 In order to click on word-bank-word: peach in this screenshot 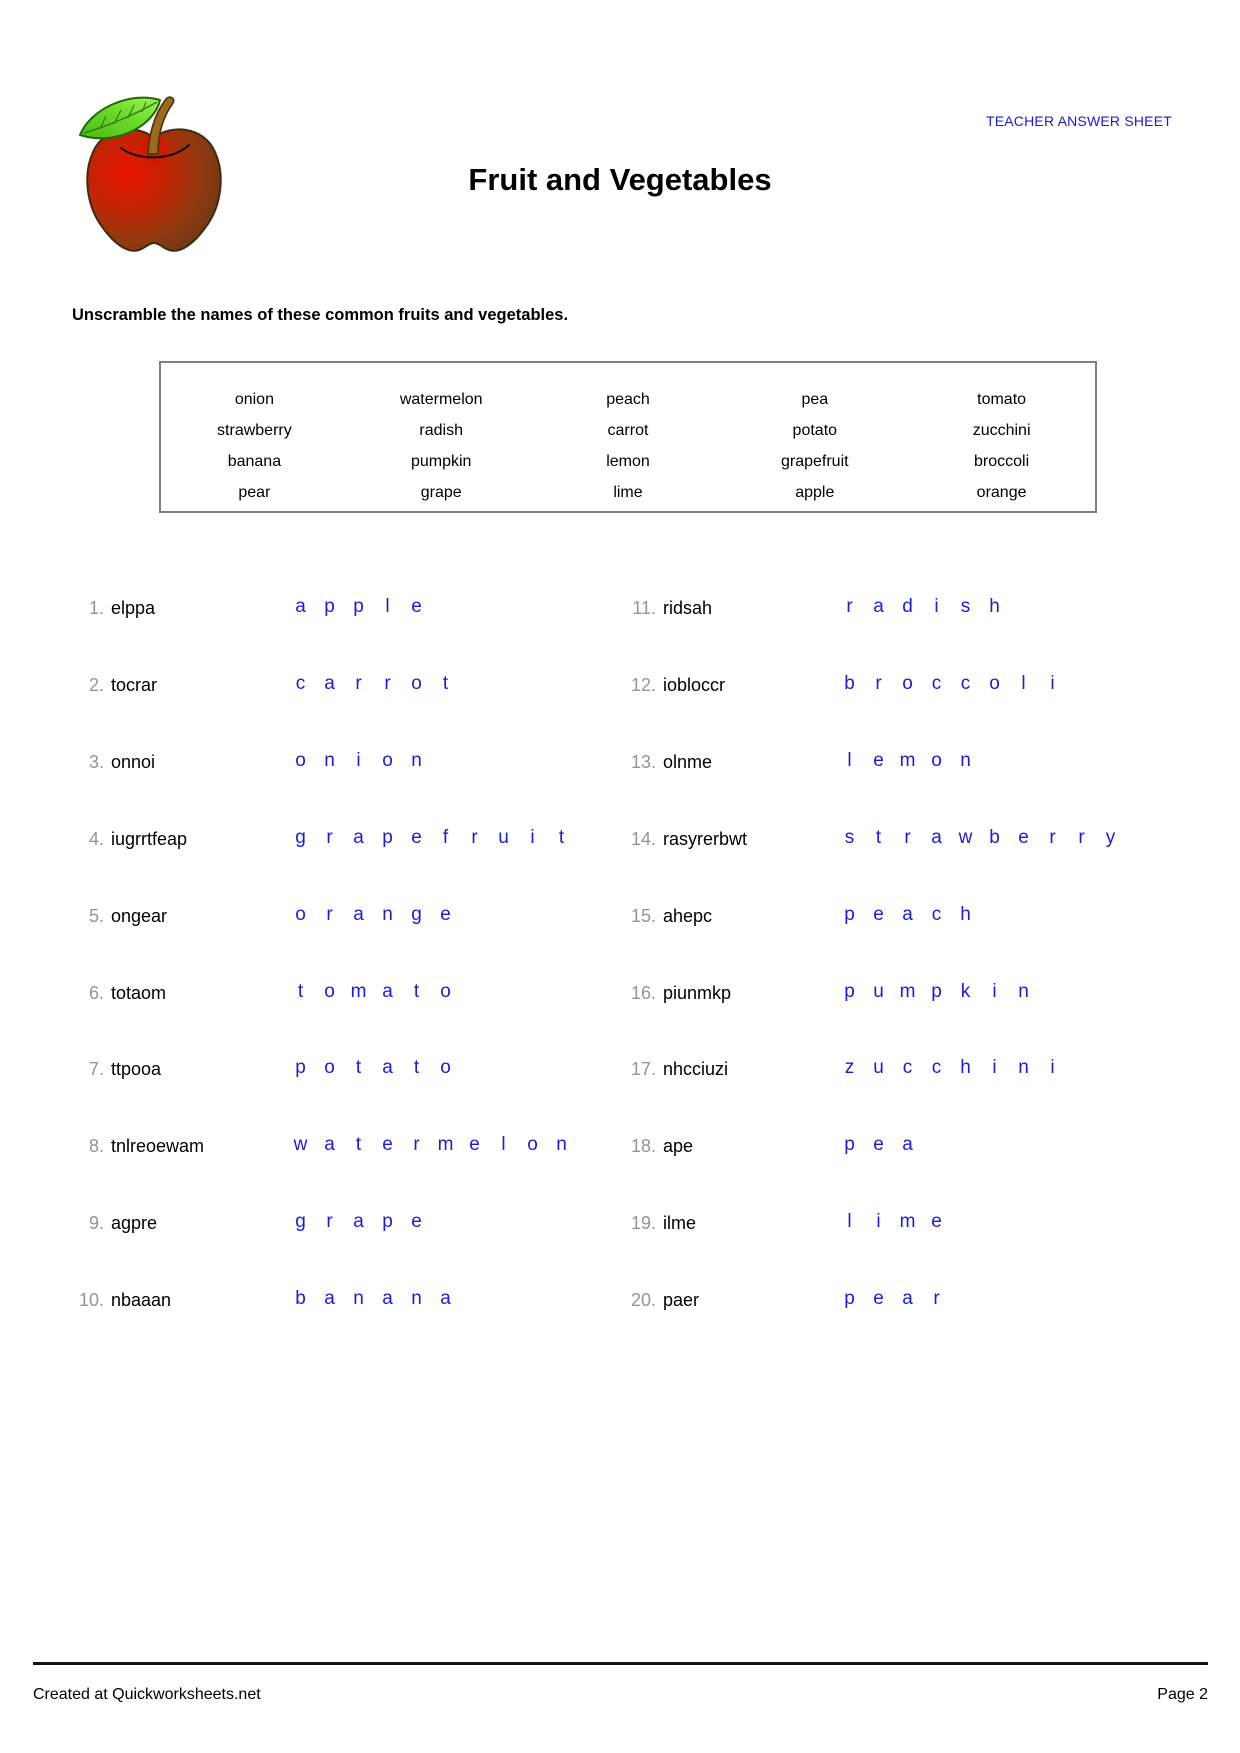, I will do `click(628, 399)`.